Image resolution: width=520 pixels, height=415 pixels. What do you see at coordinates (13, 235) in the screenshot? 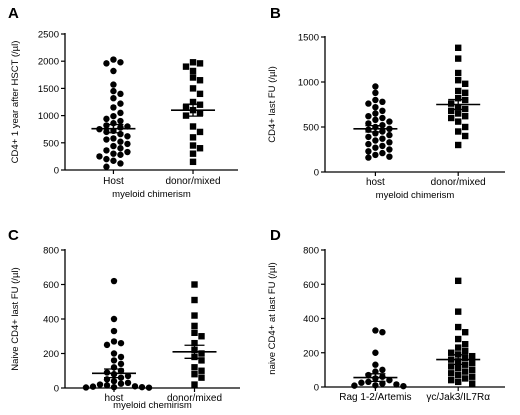
I see `panel-letter: C` at bounding box center [13, 235].